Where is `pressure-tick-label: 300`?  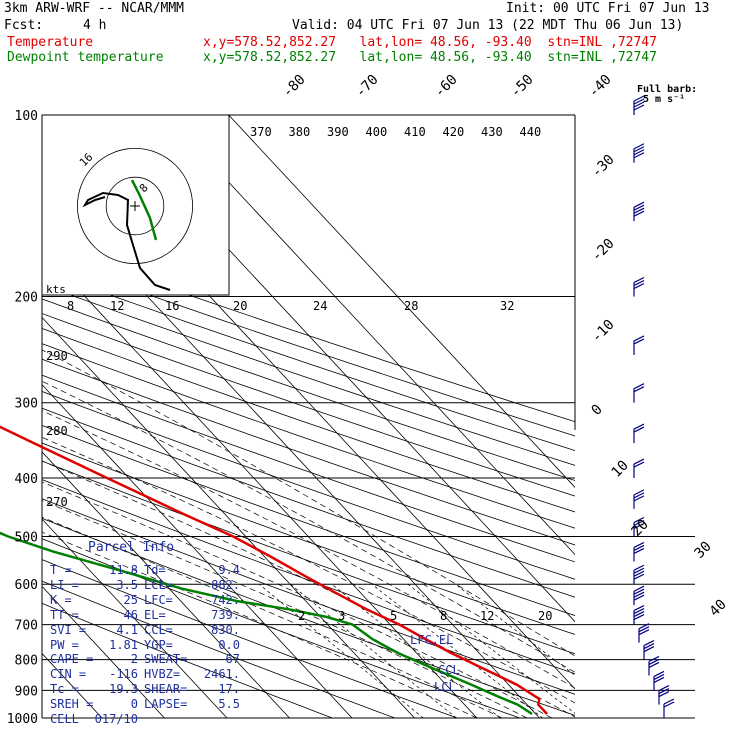
pressure-tick-label: 300 is located at coordinates (26, 404).